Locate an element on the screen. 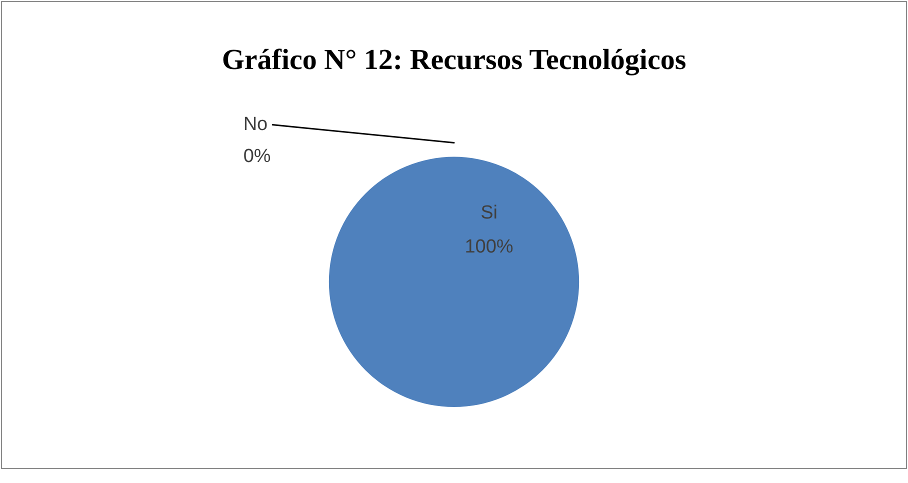 Image resolution: width=908 pixels, height=483 pixels. category-label: No is located at coordinates (255, 125).